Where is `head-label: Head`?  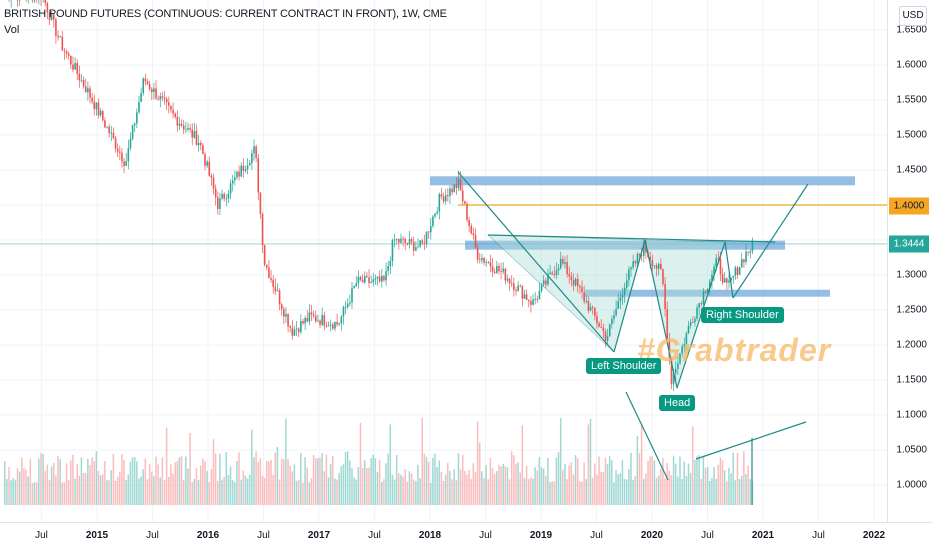 head-label: Head is located at coordinates (677, 403).